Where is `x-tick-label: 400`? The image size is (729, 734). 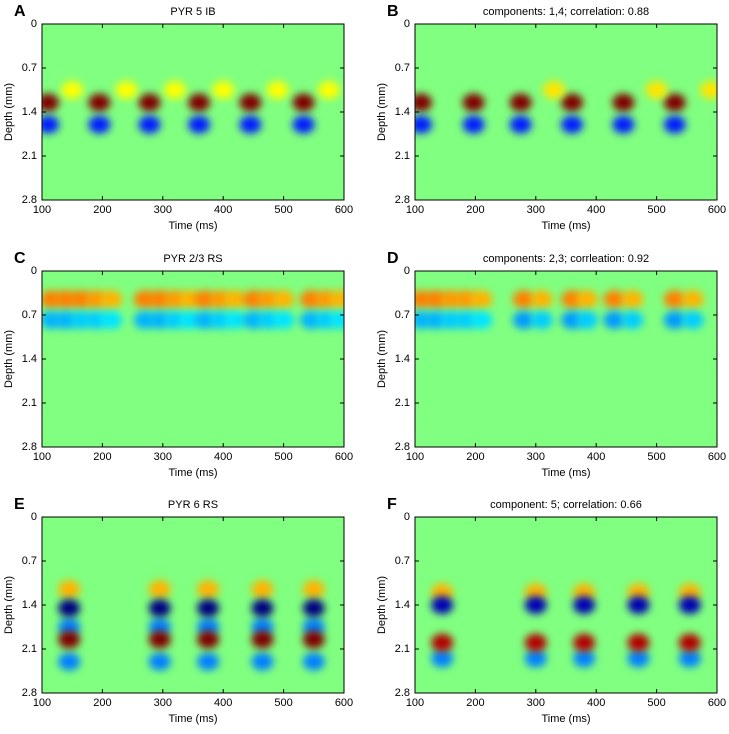
x-tick-label: 400 is located at coordinates (223, 703).